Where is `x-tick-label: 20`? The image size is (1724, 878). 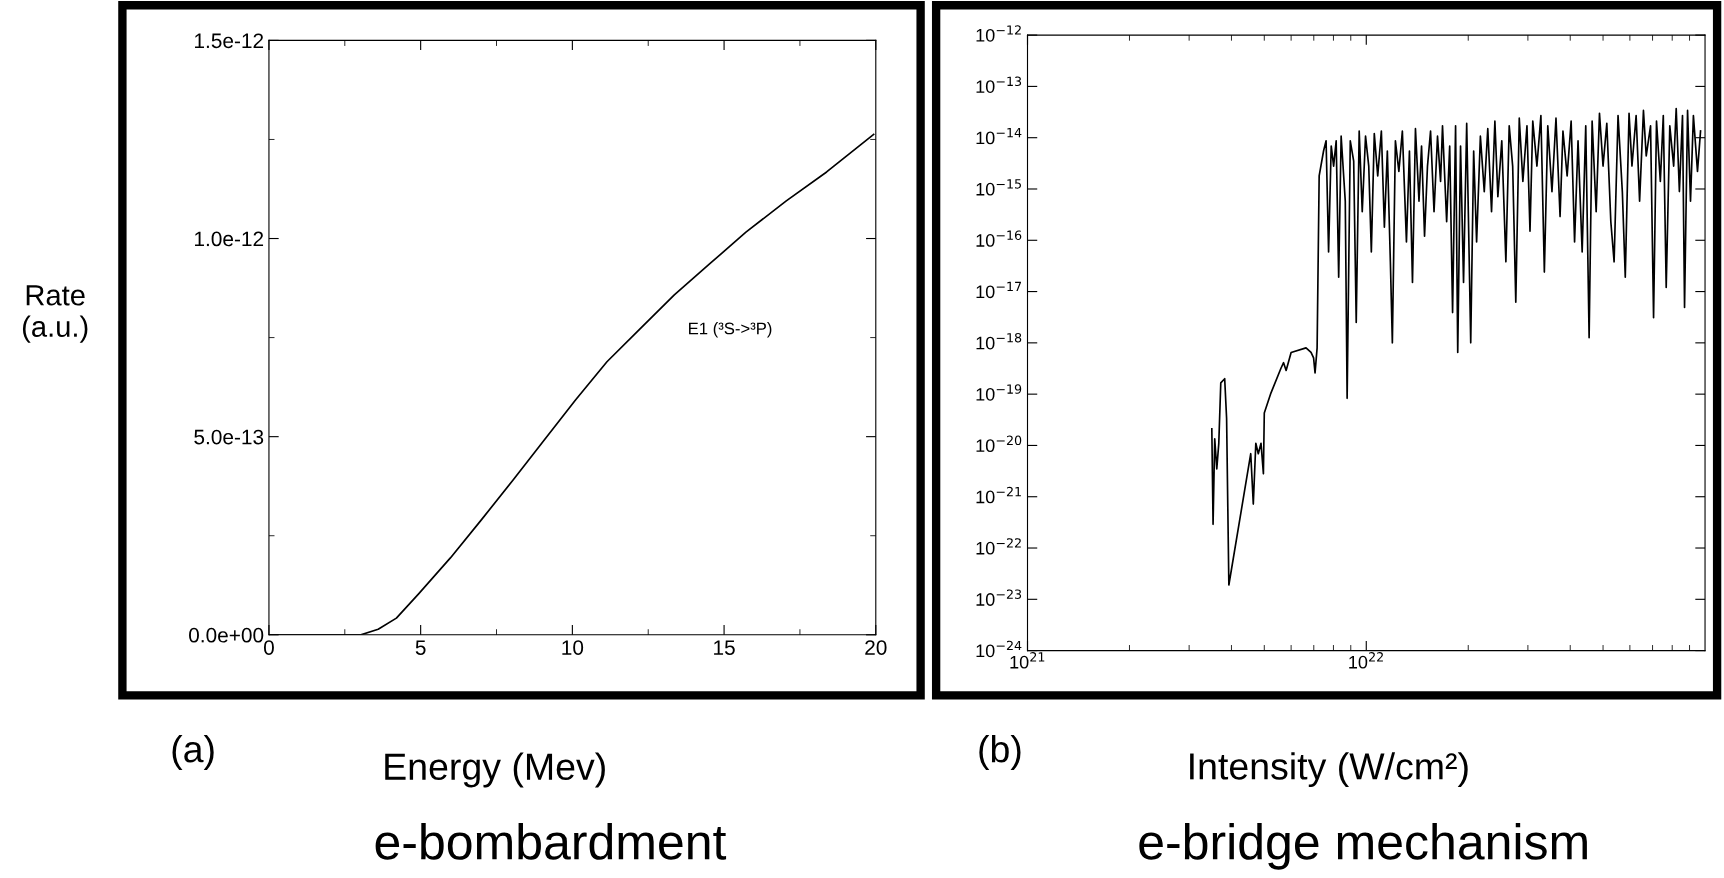
x-tick-label: 20 is located at coordinates (876, 647).